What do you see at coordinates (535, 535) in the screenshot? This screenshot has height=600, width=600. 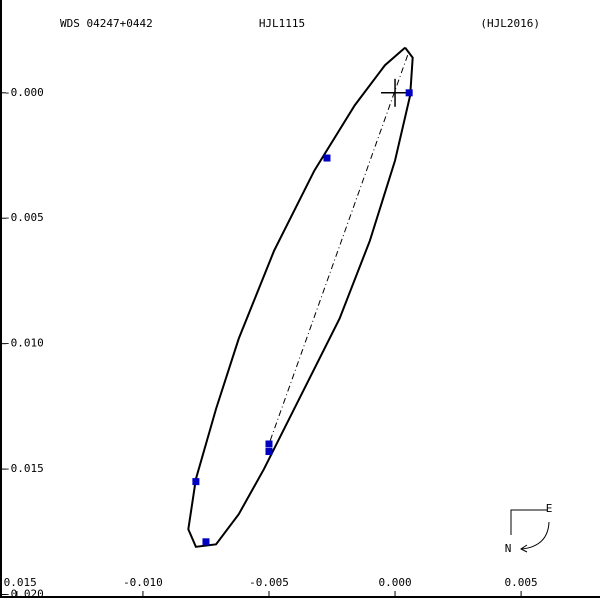 I see `compass-arrow` at bounding box center [535, 535].